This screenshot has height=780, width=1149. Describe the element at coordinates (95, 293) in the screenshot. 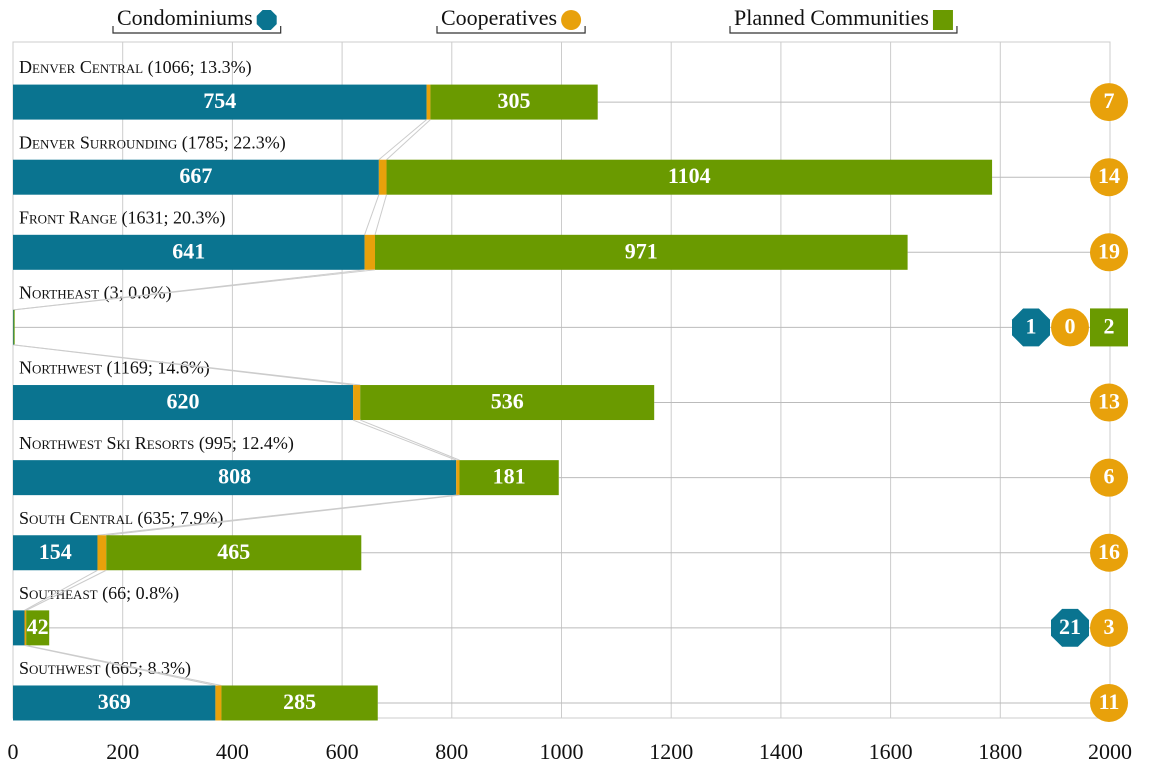

I see `category-label: Northeast (3; 0.0%)` at that location.